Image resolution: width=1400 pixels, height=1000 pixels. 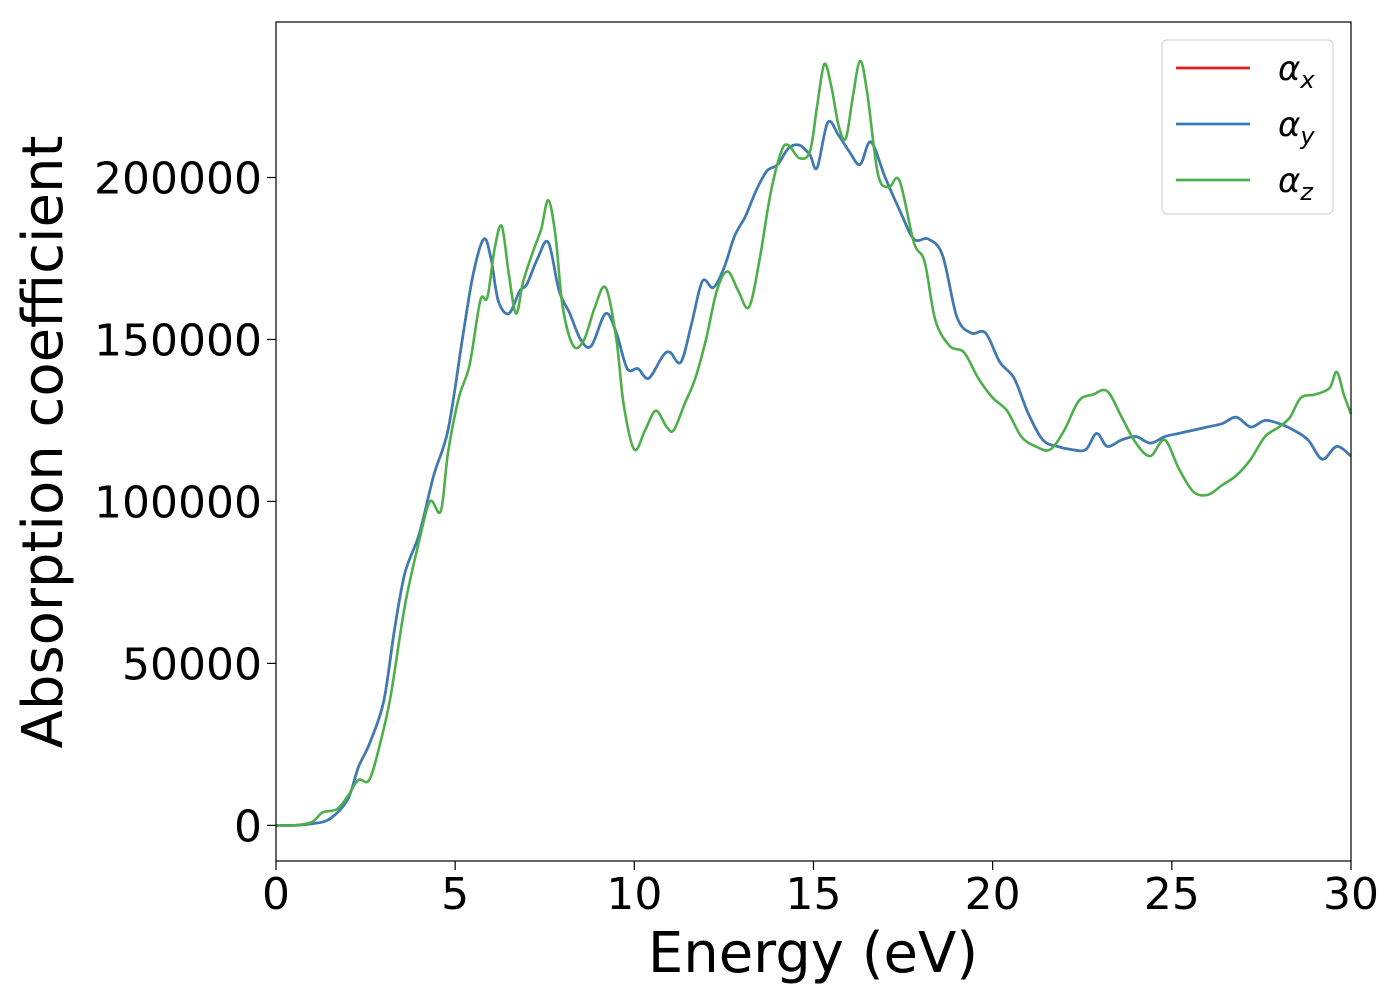 What do you see at coordinates (178, 178) in the screenshot?
I see `y-tick-label: 200000` at bounding box center [178, 178].